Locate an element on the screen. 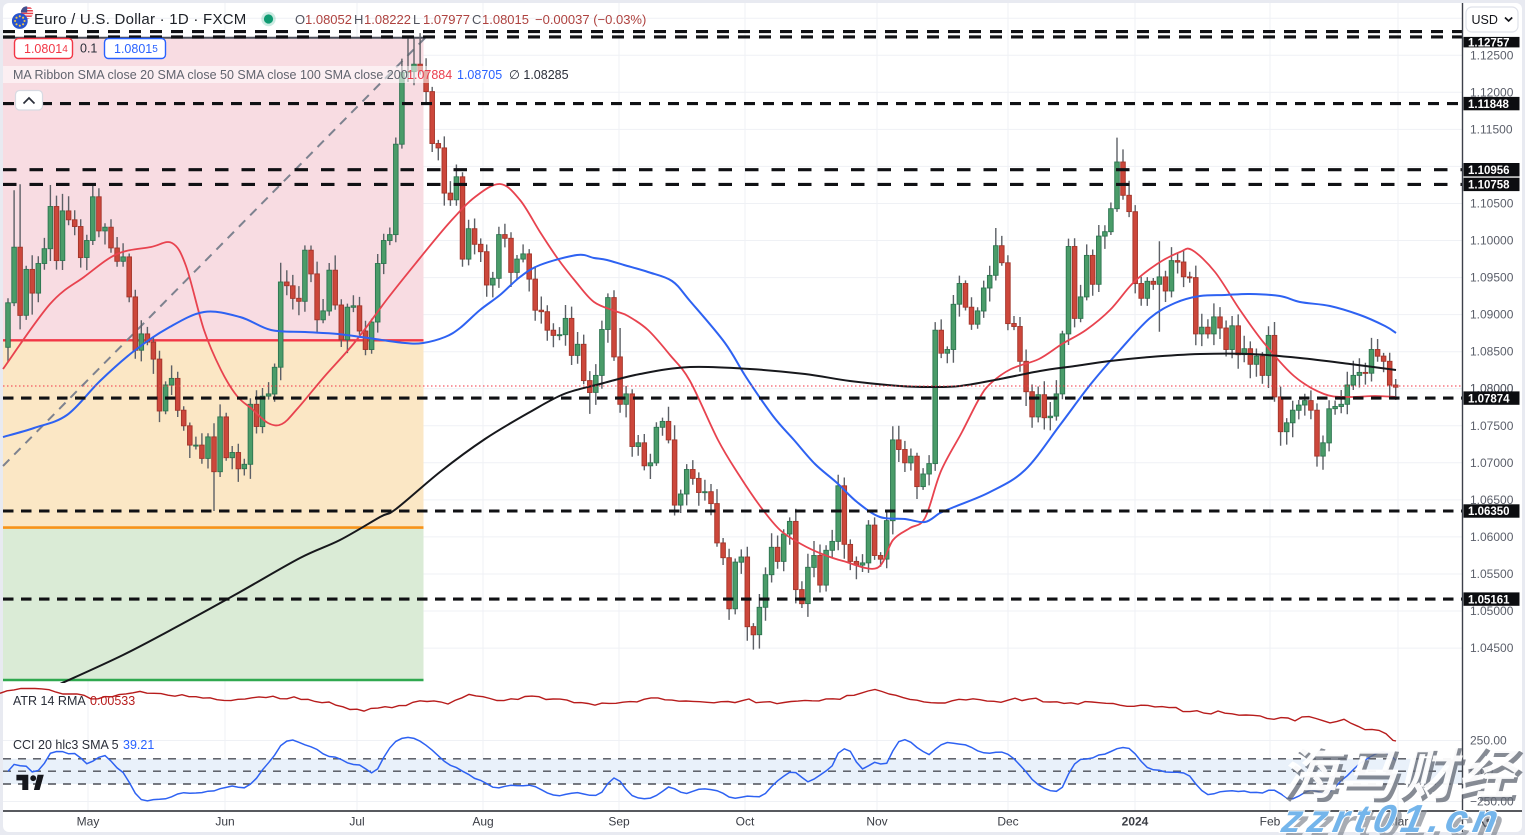  svg-text: Nov is located at coordinates (876, 822).